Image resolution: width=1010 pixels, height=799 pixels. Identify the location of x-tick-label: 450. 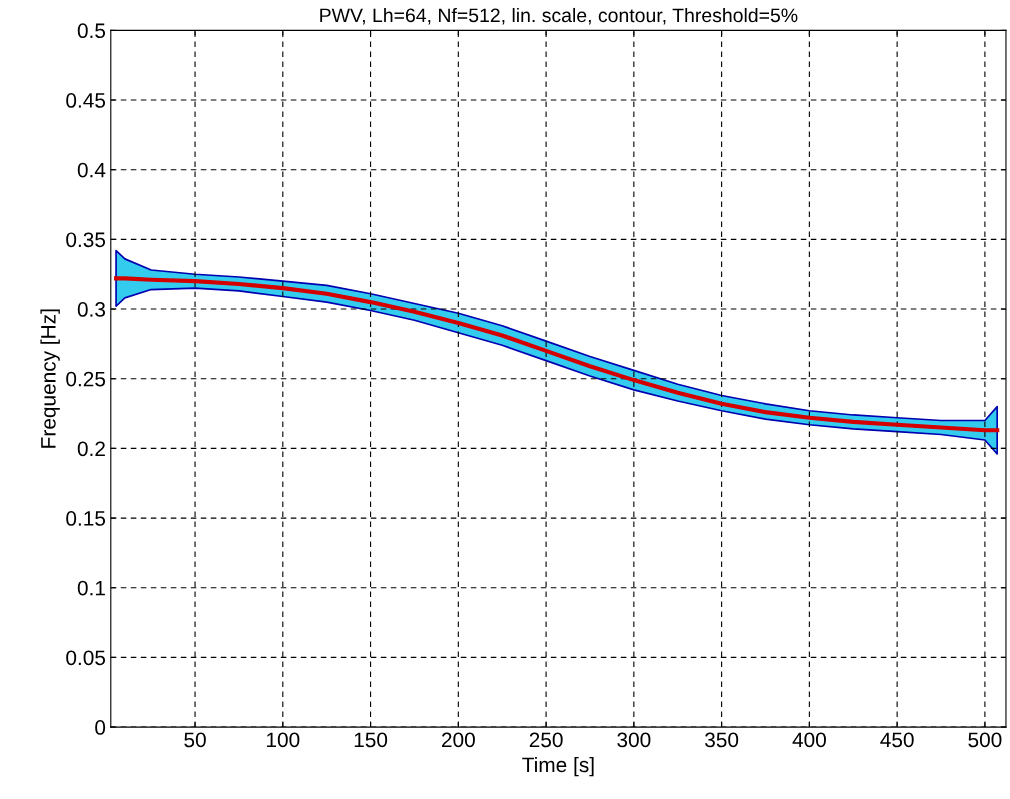
(897, 740).